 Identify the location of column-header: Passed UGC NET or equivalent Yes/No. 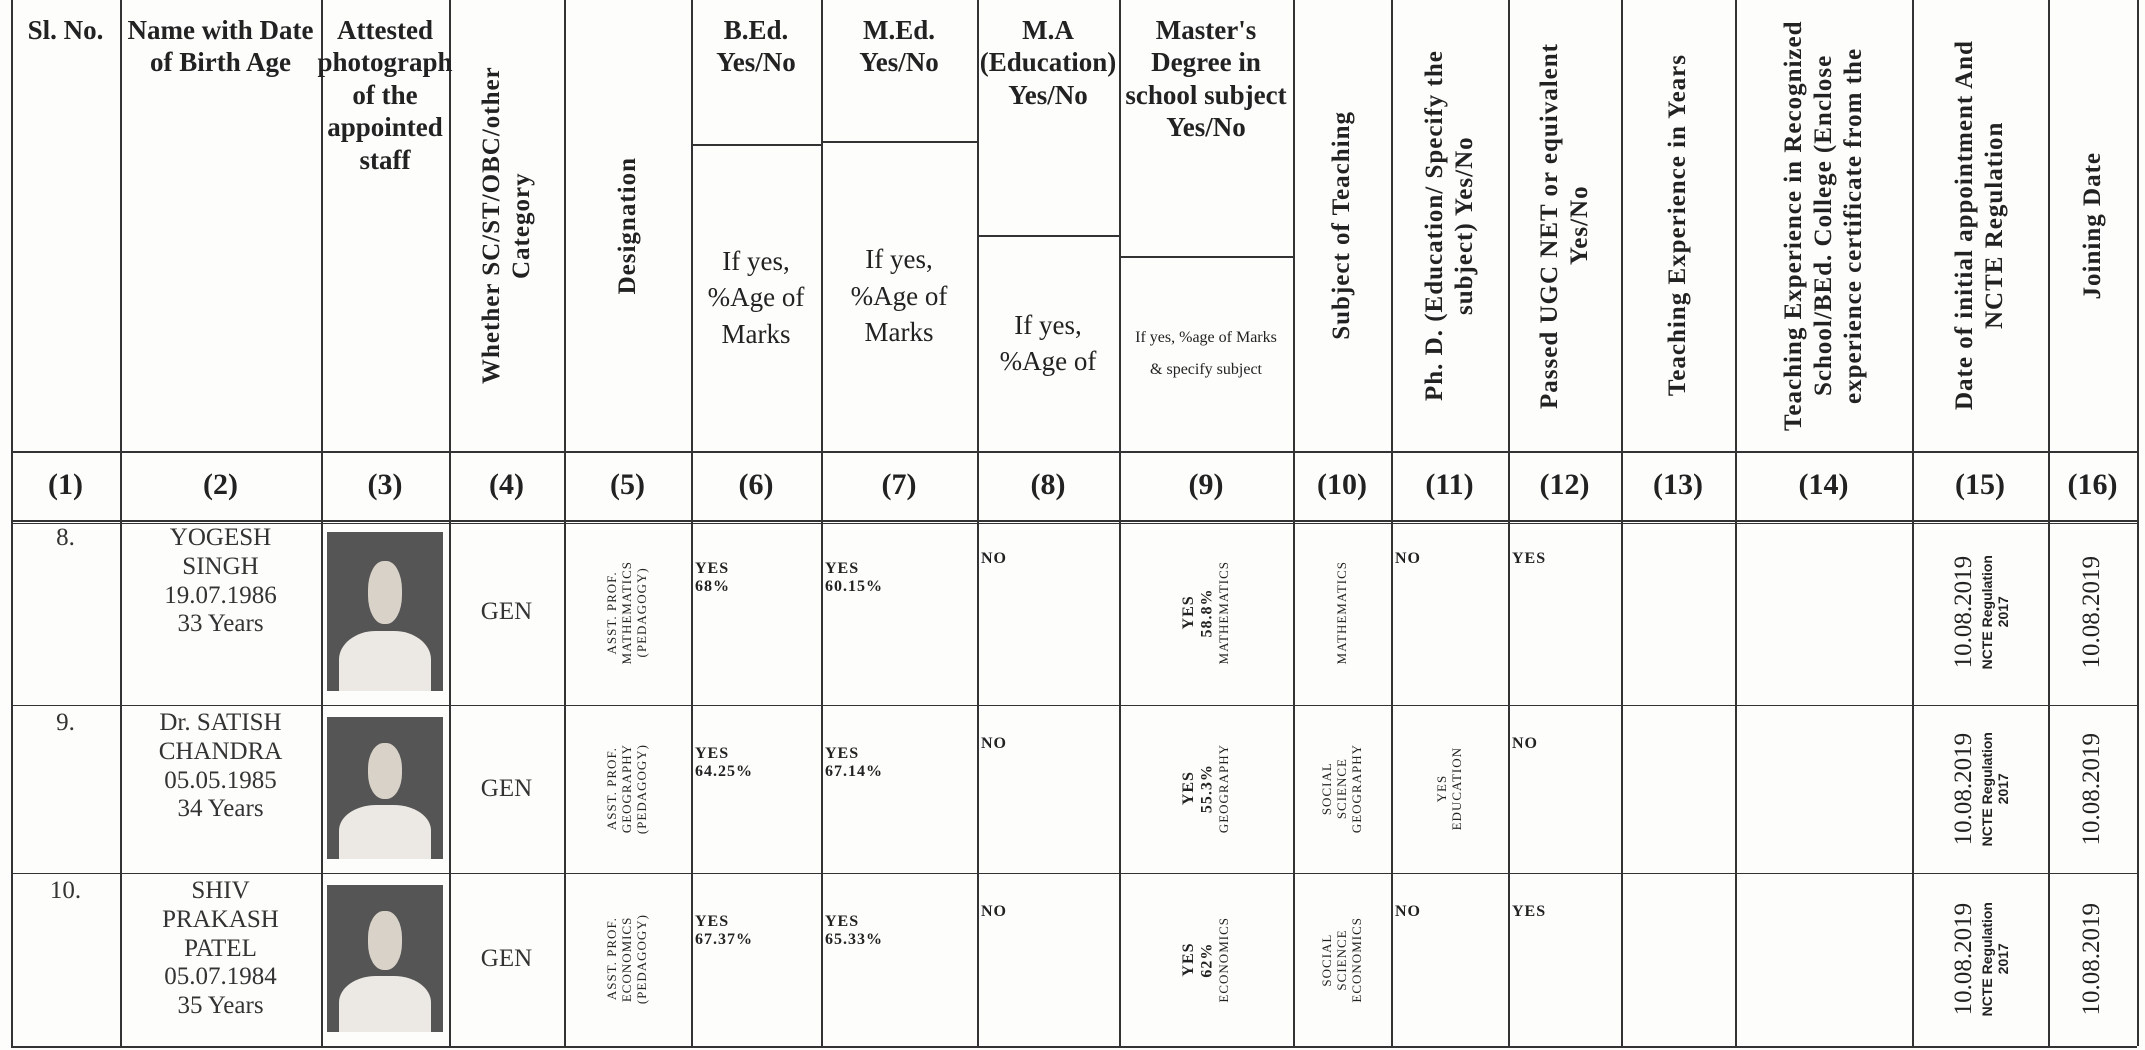
(1564, 225).